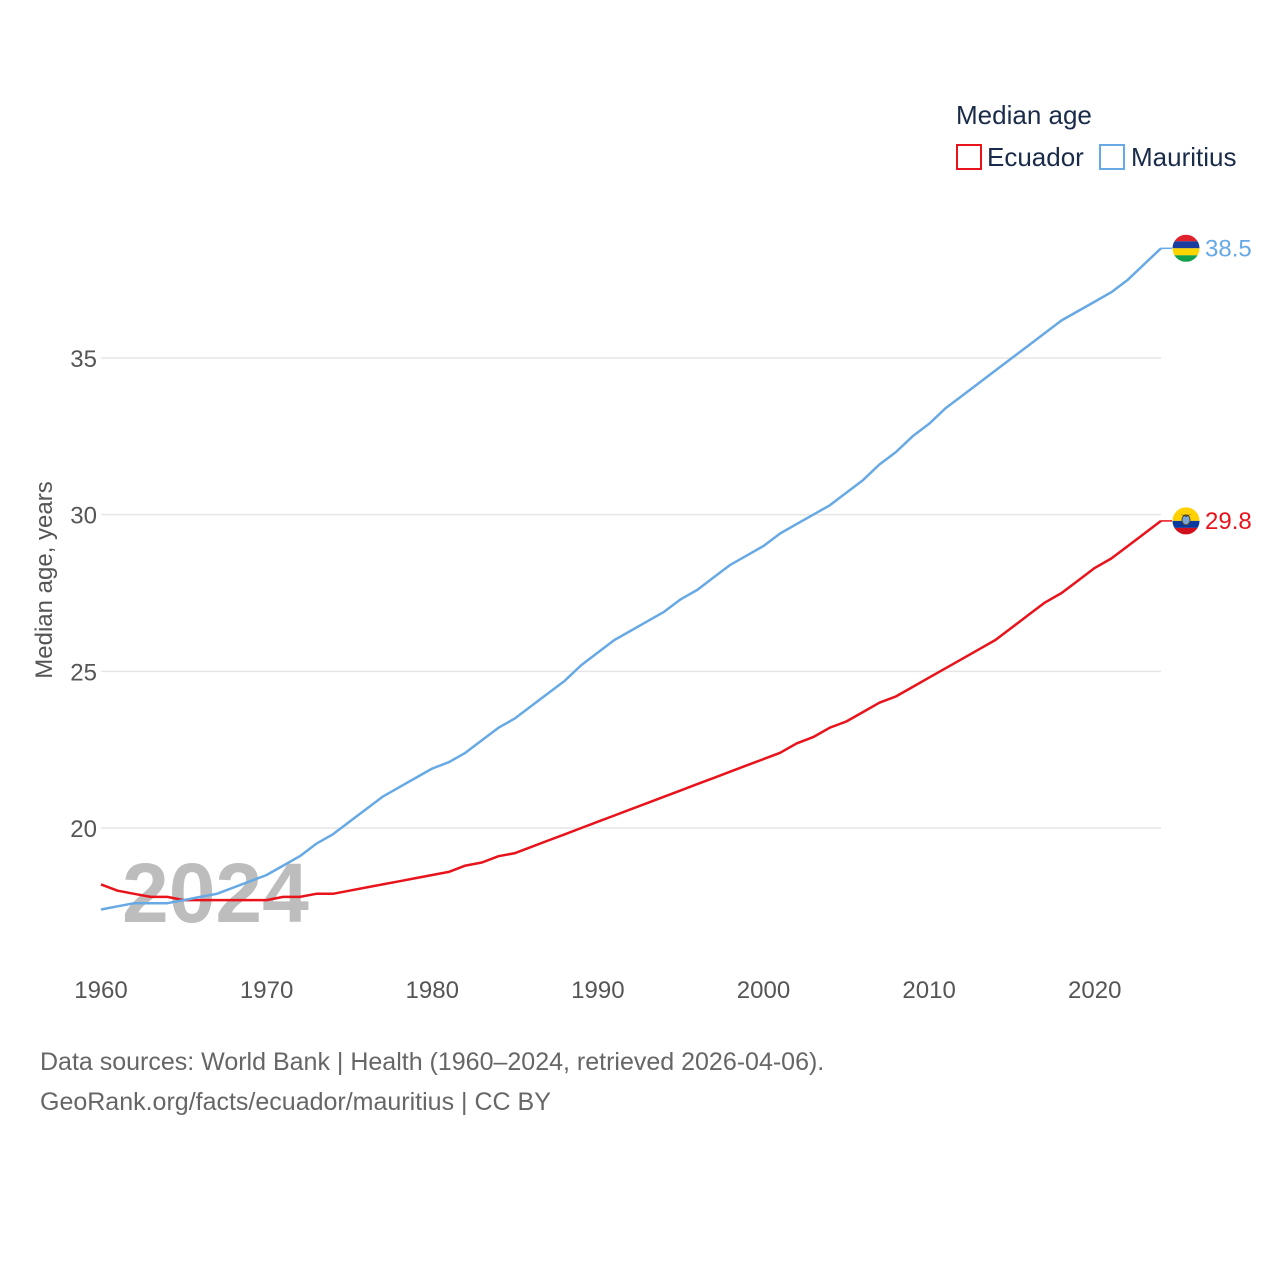 This screenshot has width=1280, height=1280. Describe the element at coordinates (266, 990) in the screenshot. I see `x-tick-label: 1970` at that location.